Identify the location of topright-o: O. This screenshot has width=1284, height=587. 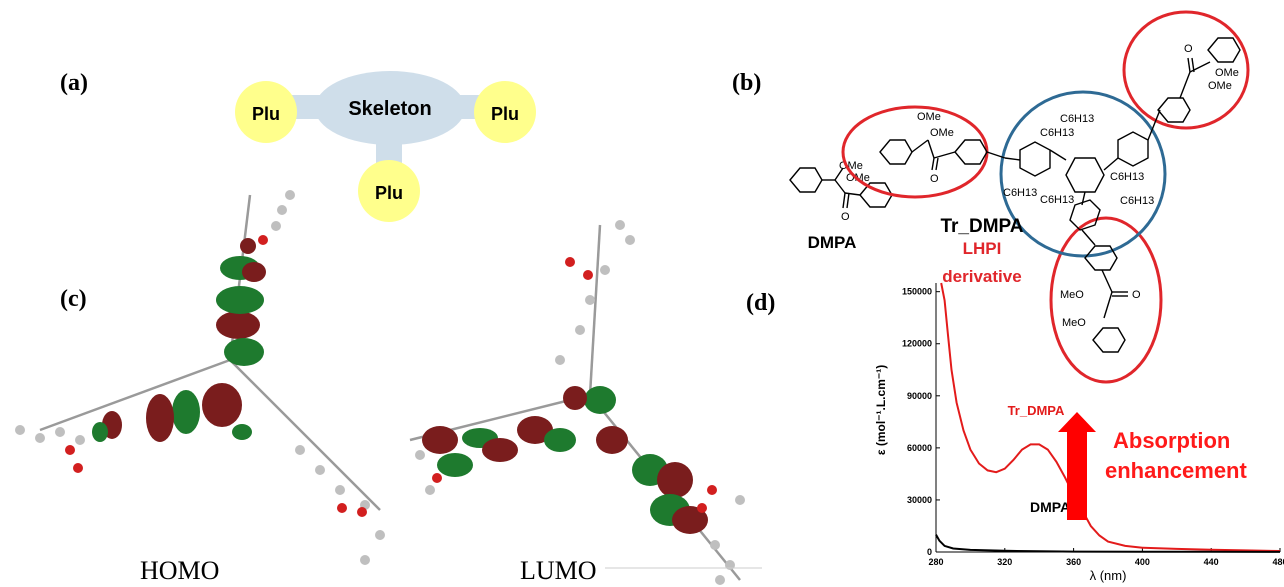
(1188, 49).